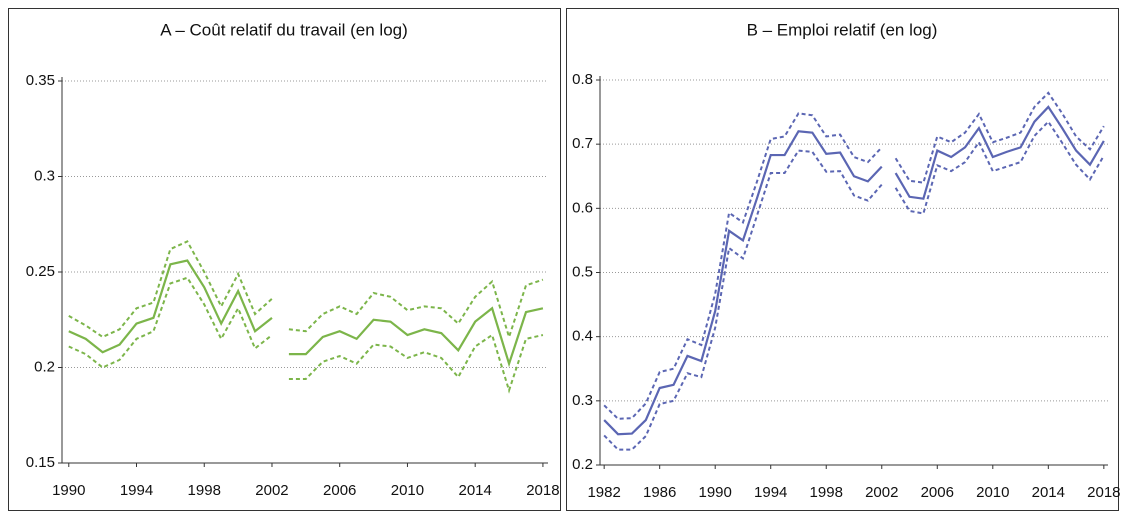 The width and height of the screenshot is (1127, 518). Describe the element at coordinates (603, 492) in the screenshot. I see `x-tick-label: 1982` at that location.